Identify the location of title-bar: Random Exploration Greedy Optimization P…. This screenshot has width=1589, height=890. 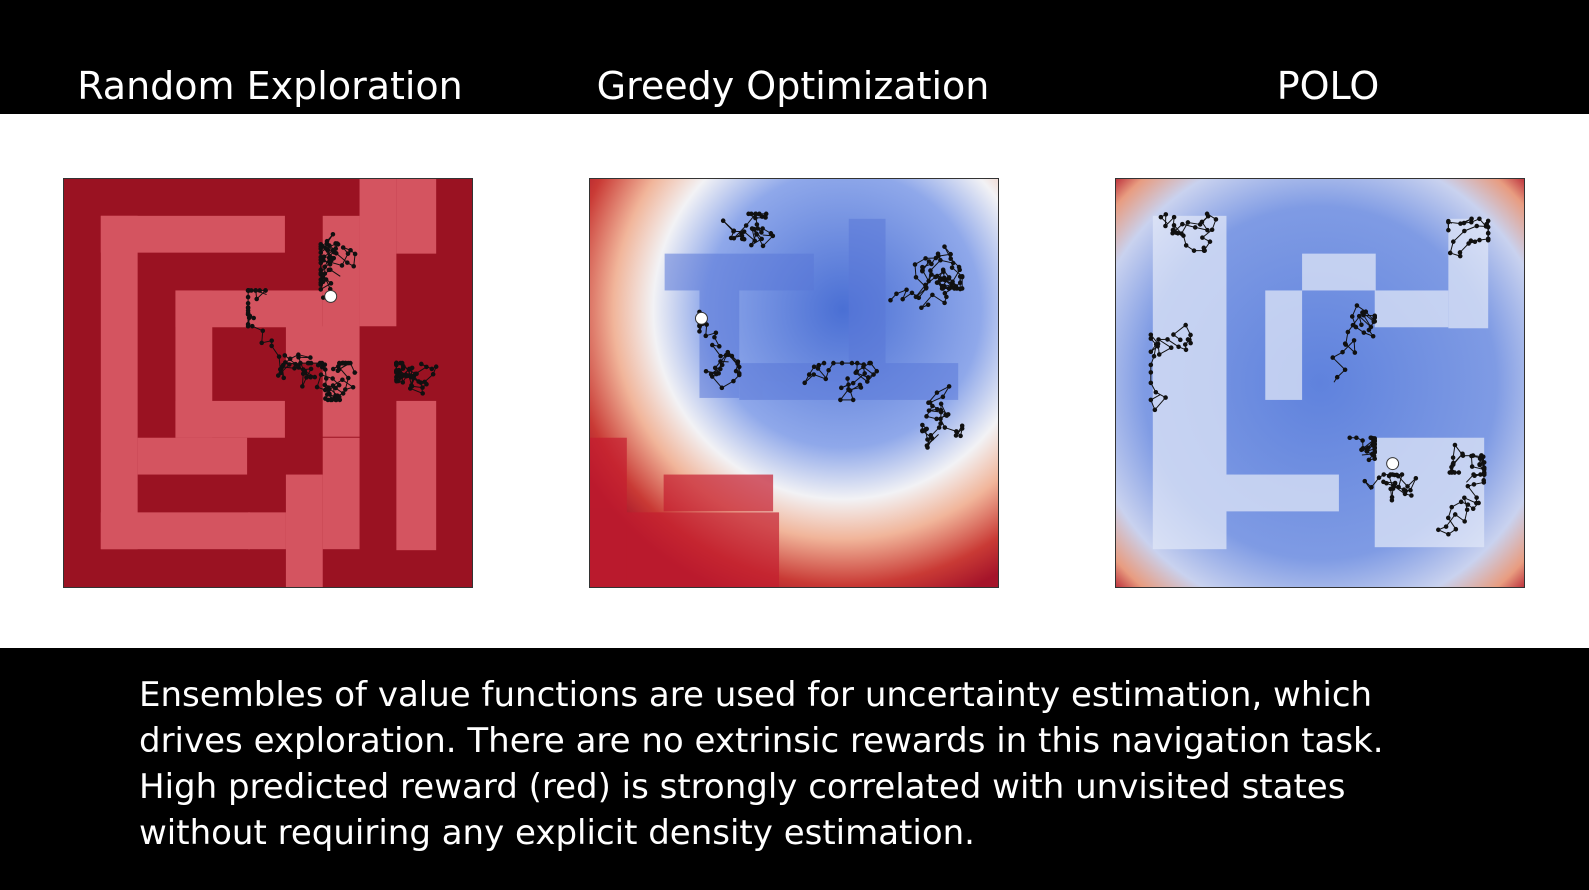
(794, 57).